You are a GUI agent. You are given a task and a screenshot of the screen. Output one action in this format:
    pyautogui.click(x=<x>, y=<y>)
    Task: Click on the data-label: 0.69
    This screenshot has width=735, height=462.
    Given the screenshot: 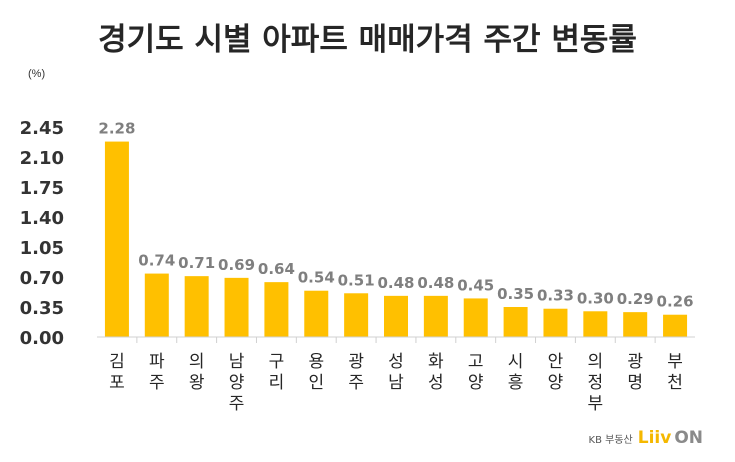 What is the action you would take?
    pyautogui.click(x=236, y=265)
    